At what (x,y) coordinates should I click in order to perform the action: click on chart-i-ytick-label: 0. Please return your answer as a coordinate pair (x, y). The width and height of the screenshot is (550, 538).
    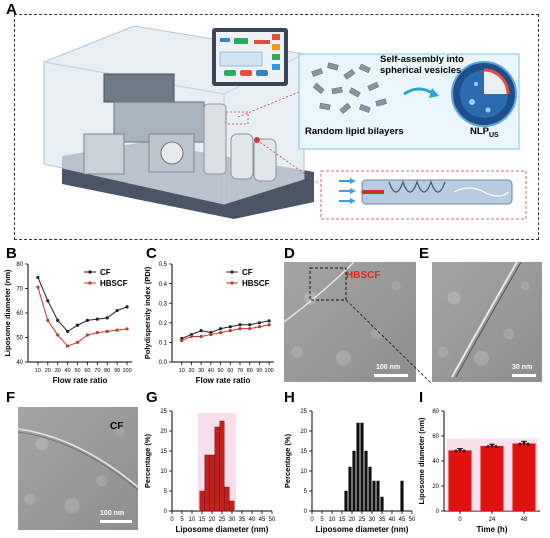
    Looking at the image, I should click on (438, 512).